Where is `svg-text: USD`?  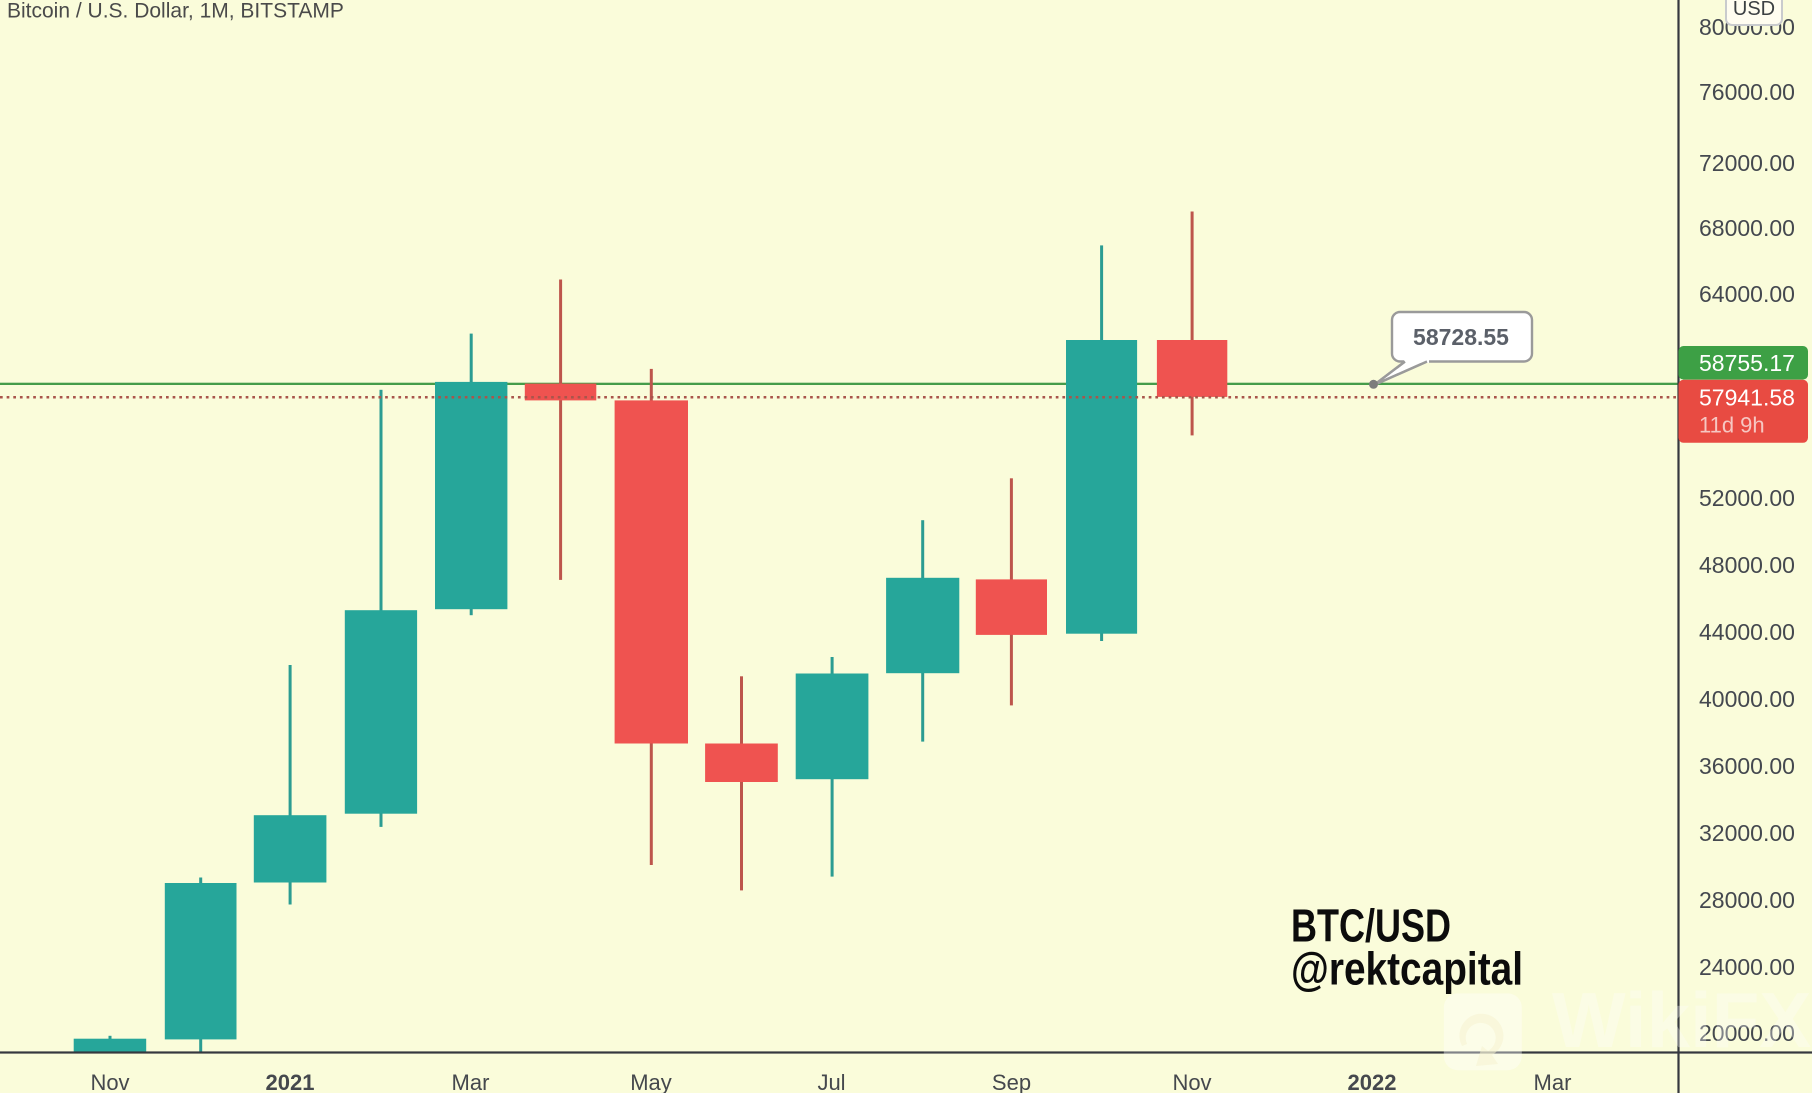
svg-text: USD is located at coordinates (1754, 10).